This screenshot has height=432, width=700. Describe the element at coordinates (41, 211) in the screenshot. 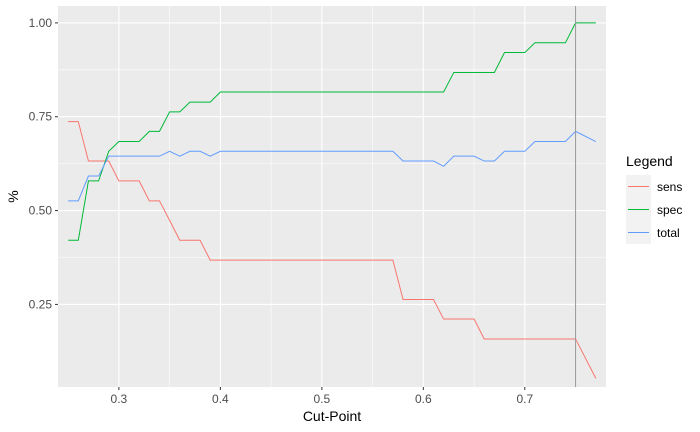

I see `y-tick-label: 0.50` at that location.